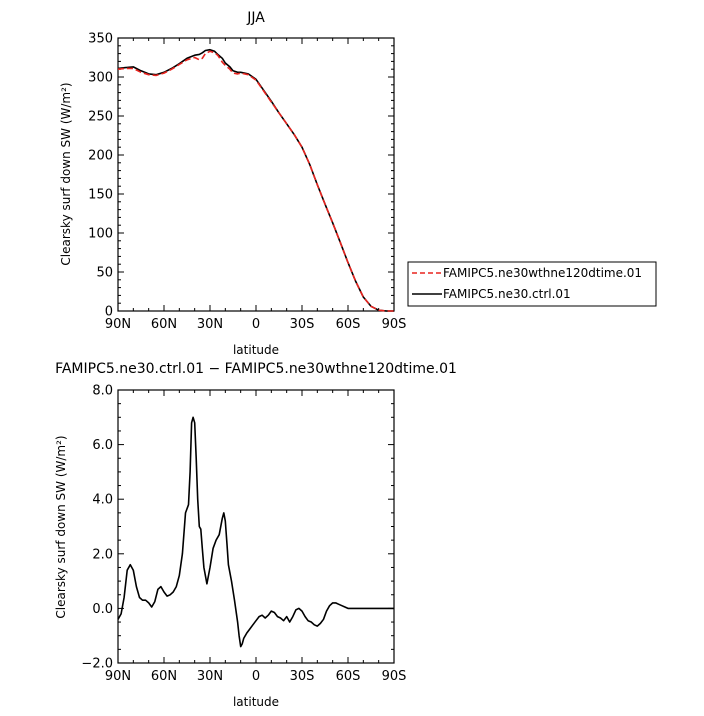  Describe the element at coordinates (61, 526) in the screenshot. I see `bottom-y-axis-label: Clearsky surf down SW (W/m²)` at that location.